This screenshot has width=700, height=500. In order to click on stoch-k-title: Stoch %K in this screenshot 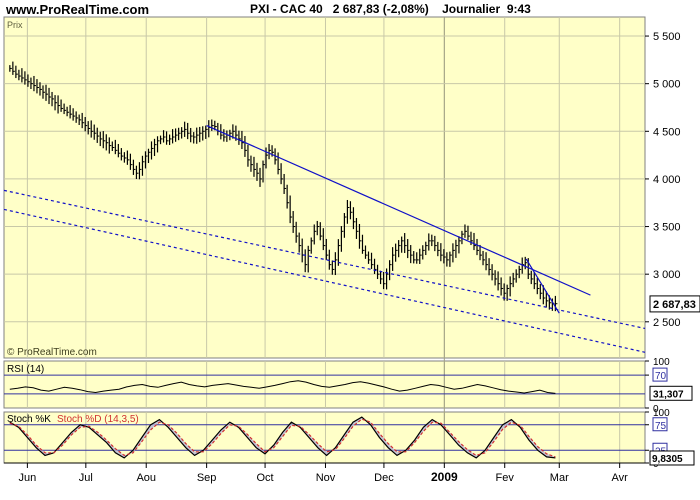, I will do `click(29, 419)`.